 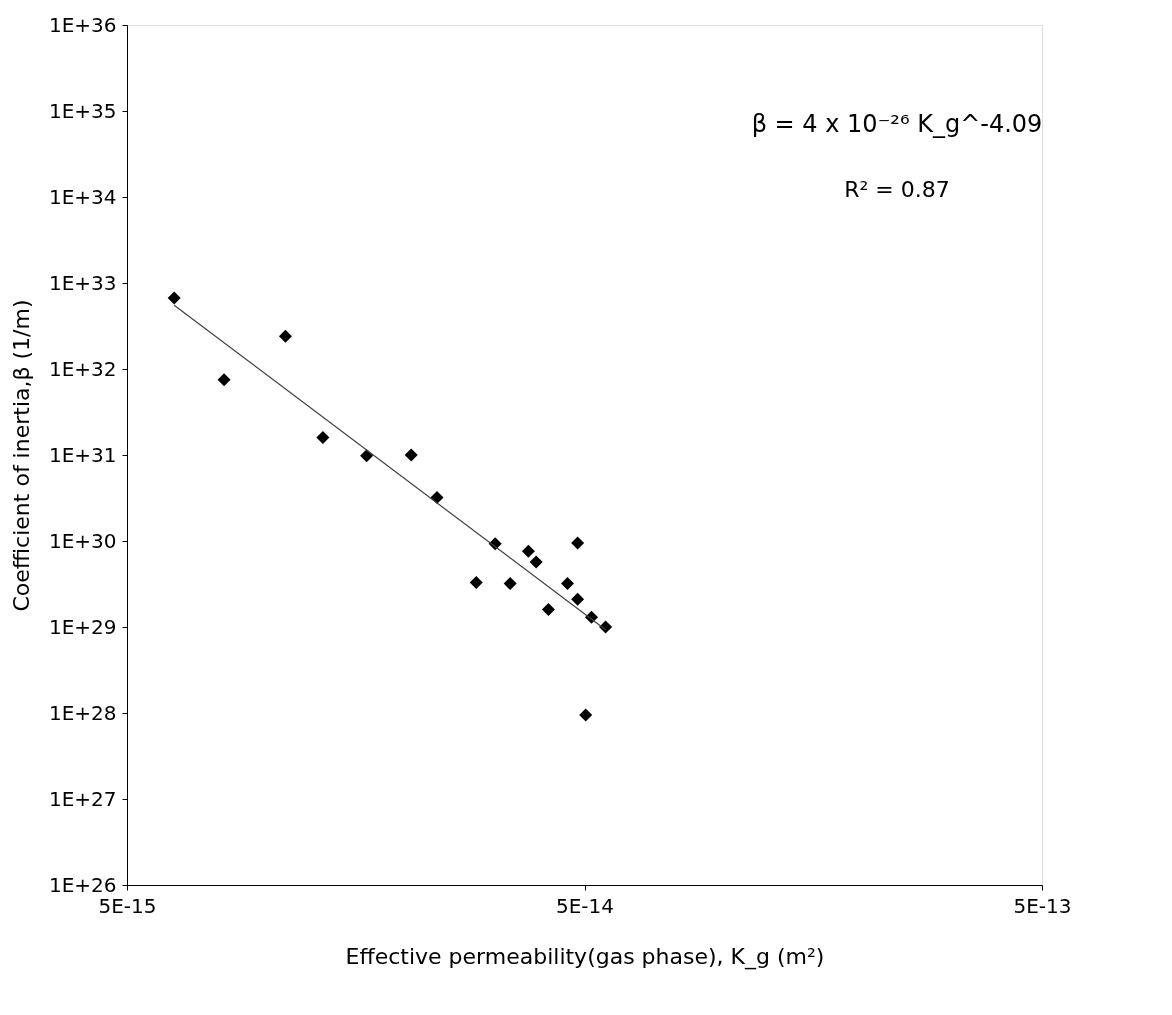 What do you see at coordinates (82, 454) in the screenshot?
I see `y-tick-label: 1E+31` at bounding box center [82, 454].